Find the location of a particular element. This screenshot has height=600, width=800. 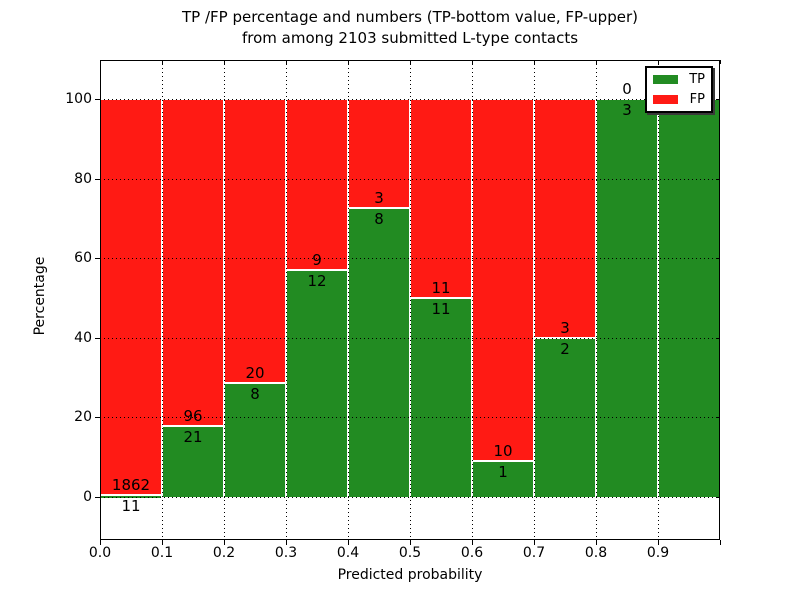

bar-label-fp: 96 is located at coordinates (193, 416).